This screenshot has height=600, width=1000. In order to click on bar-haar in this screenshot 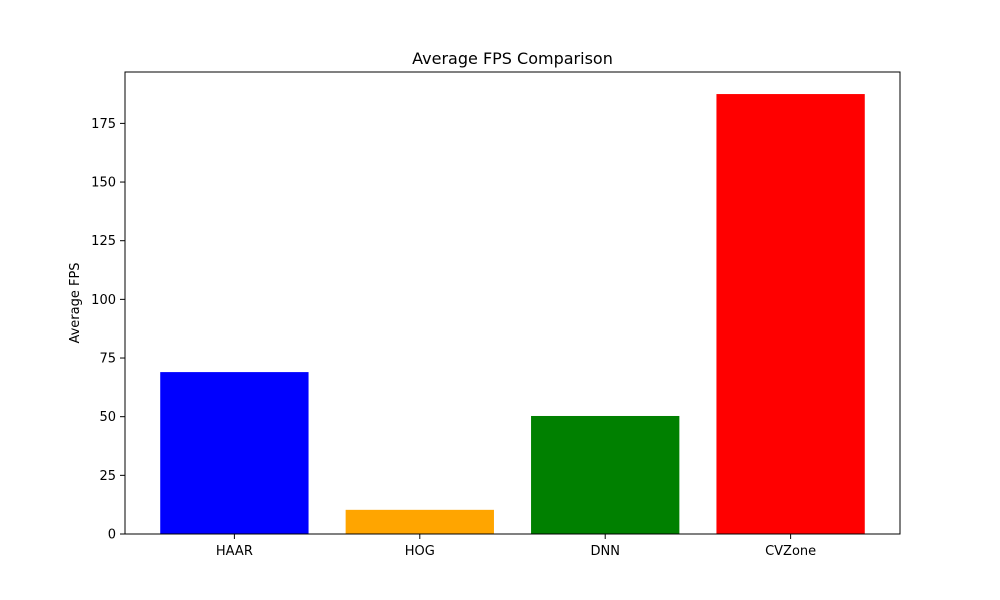, I will do `click(234, 453)`.